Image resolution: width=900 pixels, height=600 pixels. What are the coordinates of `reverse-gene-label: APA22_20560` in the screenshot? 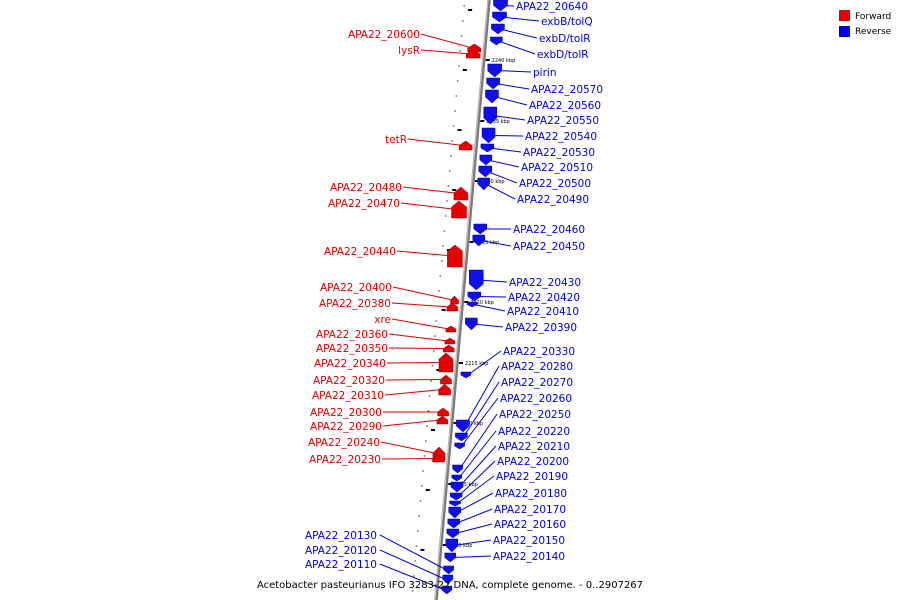 It's located at (565, 106).